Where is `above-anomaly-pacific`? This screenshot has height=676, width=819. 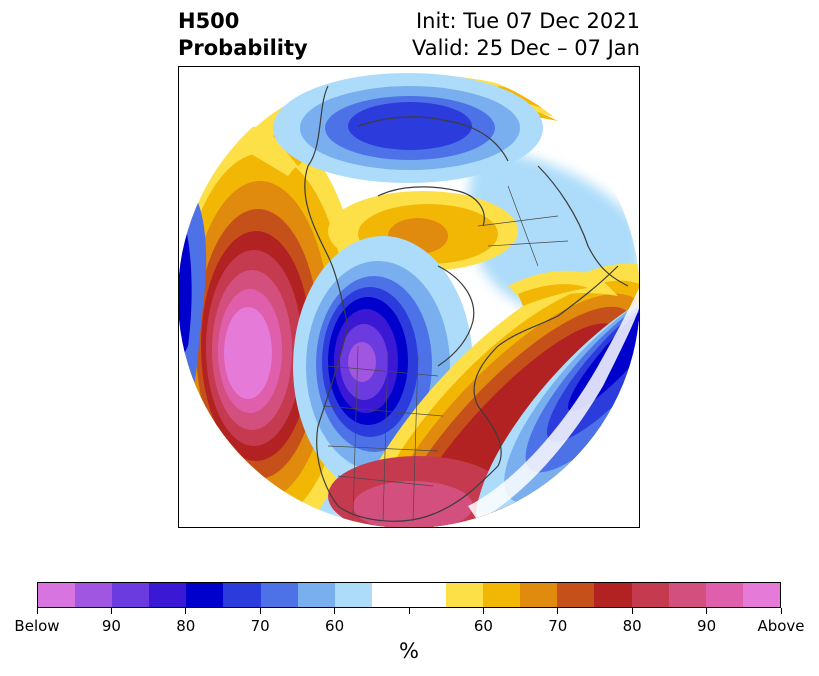 above-anomaly-pacific is located at coordinates (270, 327).